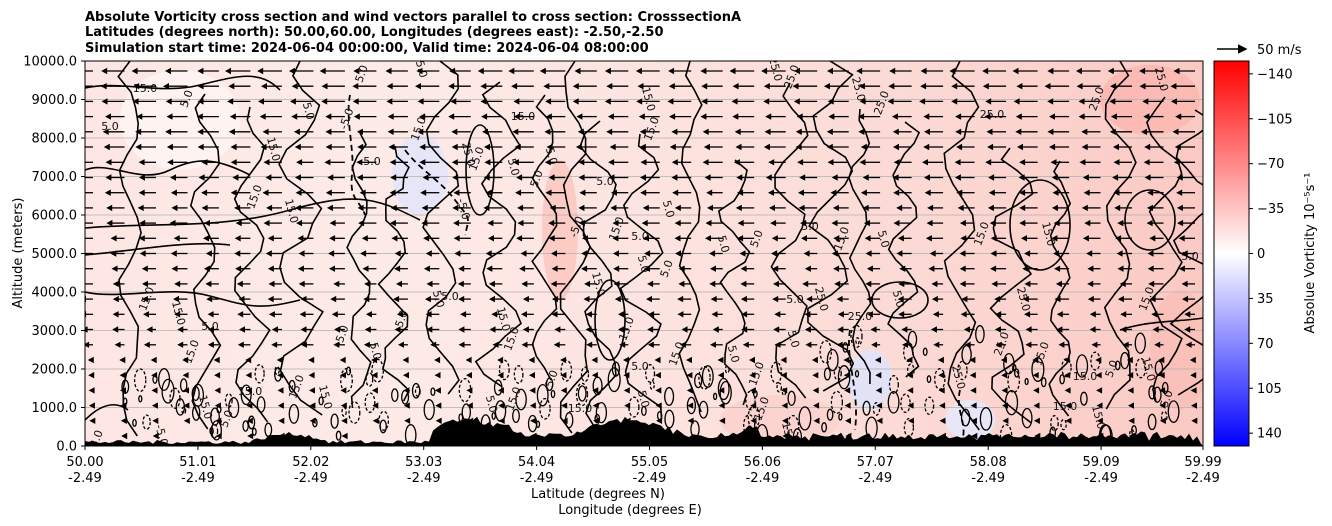 This screenshot has width=1332, height=526. Describe the element at coordinates (310, 462) in the screenshot. I see `x-tick-label-lat: 52.02` at that location.